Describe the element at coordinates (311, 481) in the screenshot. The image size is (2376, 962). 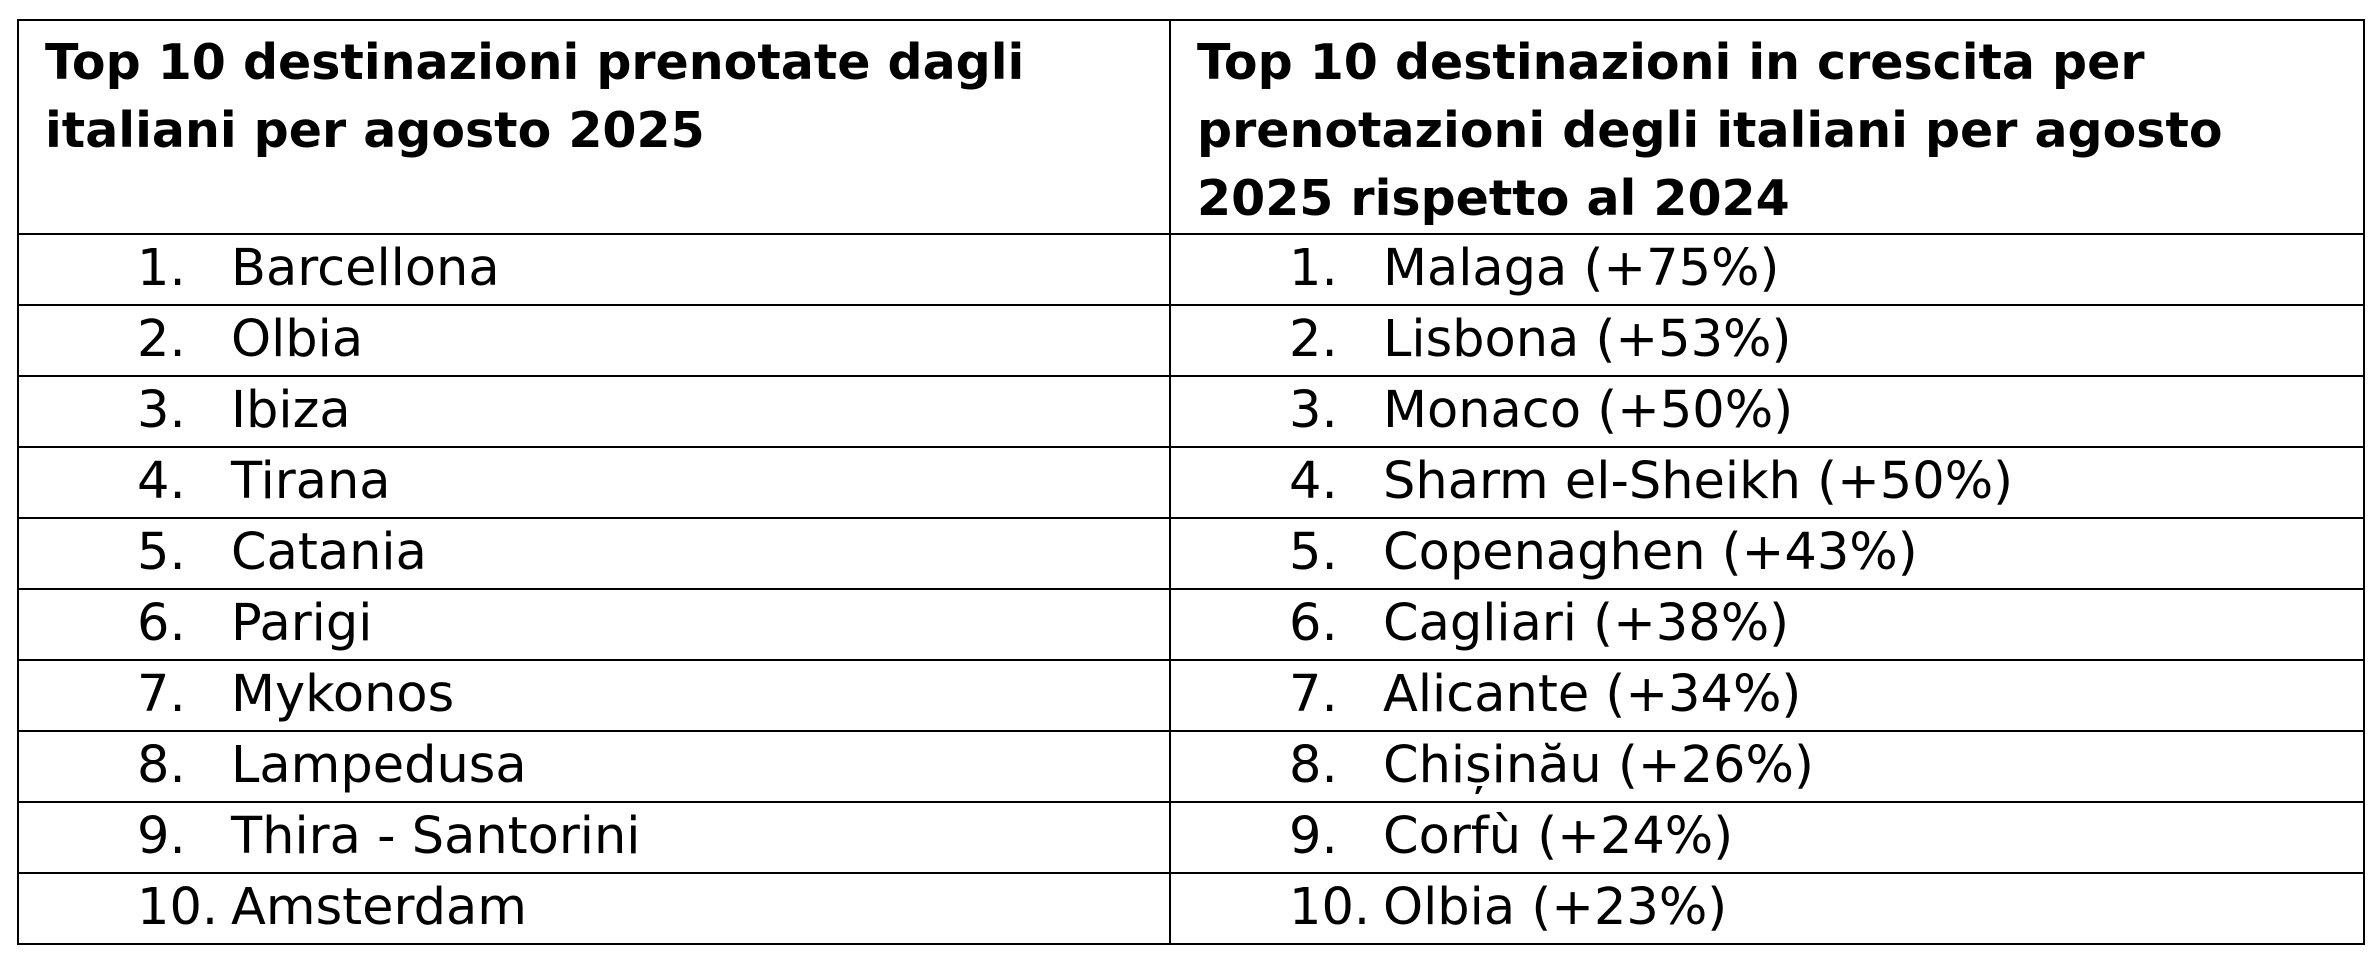
I see `destination-name: Tirana` at that location.